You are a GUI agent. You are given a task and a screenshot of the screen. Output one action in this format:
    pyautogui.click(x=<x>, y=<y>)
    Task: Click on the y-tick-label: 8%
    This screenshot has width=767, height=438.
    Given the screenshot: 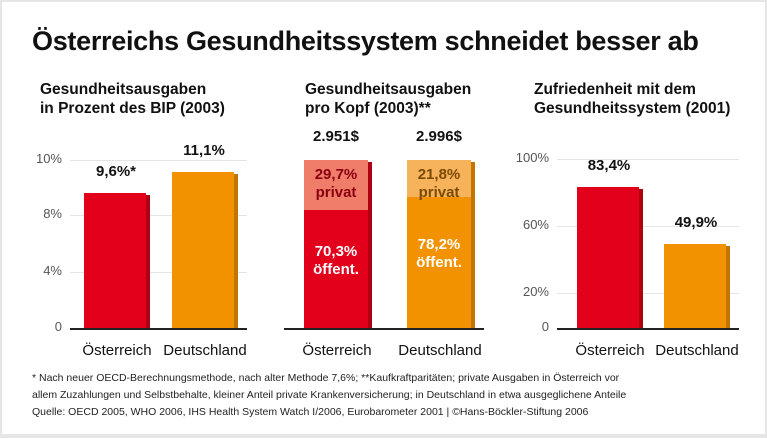 What is the action you would take?
    pyautogui.click(x=52, y=213)
    